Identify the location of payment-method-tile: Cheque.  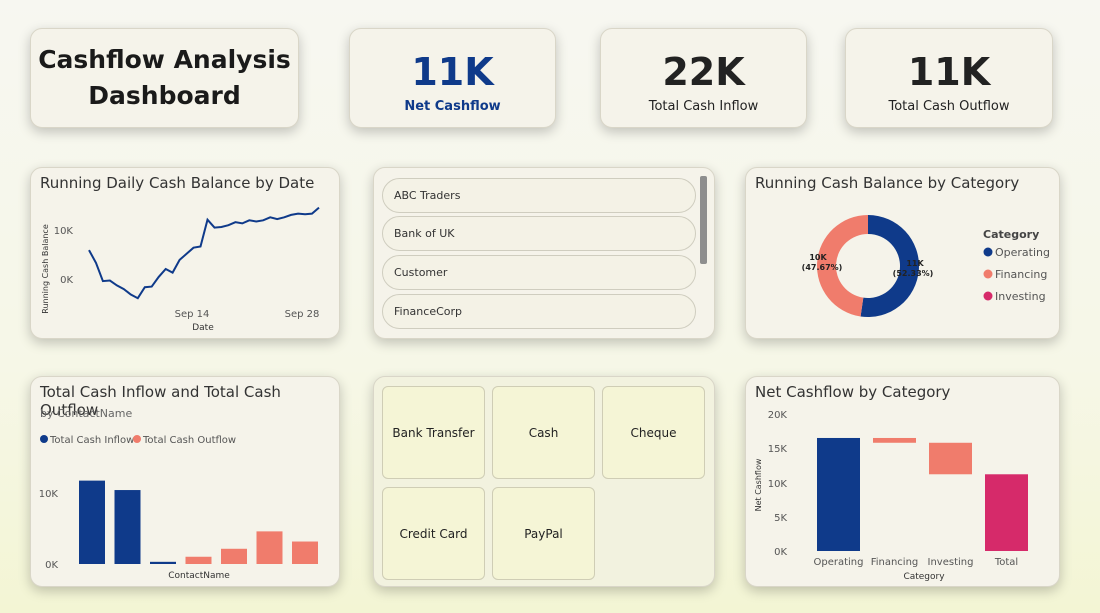
(653, 432).